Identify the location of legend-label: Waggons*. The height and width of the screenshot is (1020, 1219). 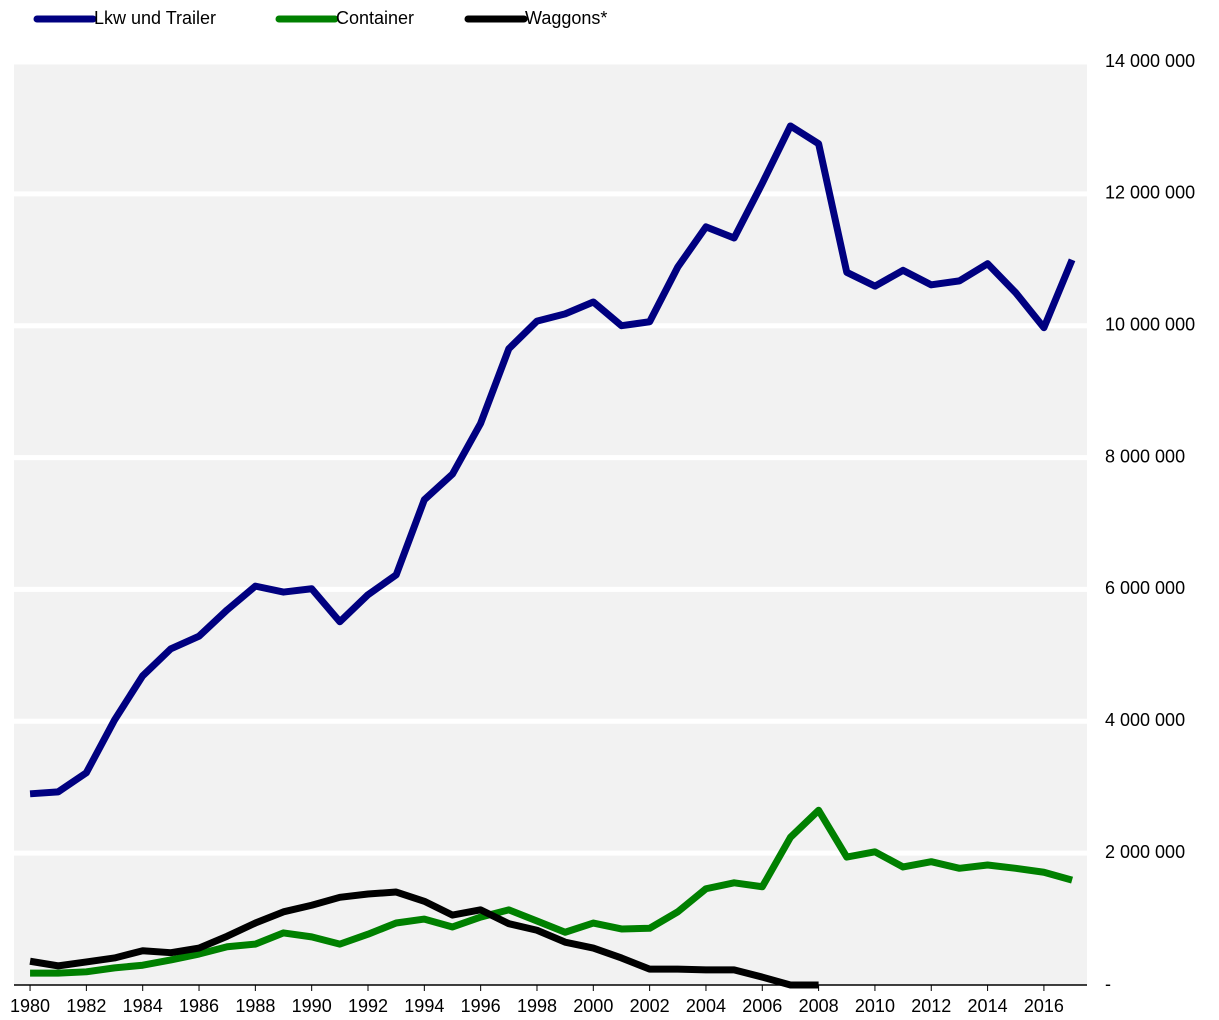
(566, 18).